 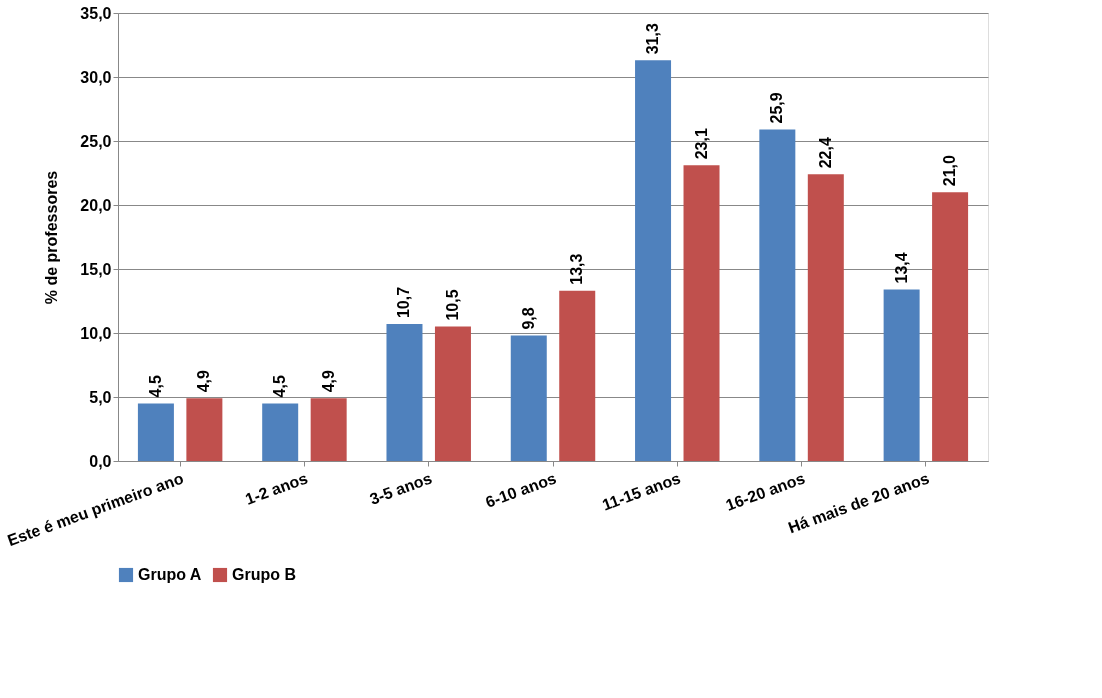 What do you see at coordinates (653, 39) in the screenshot?
I see `data-label: 31,3` at bounding box center [653, 39].